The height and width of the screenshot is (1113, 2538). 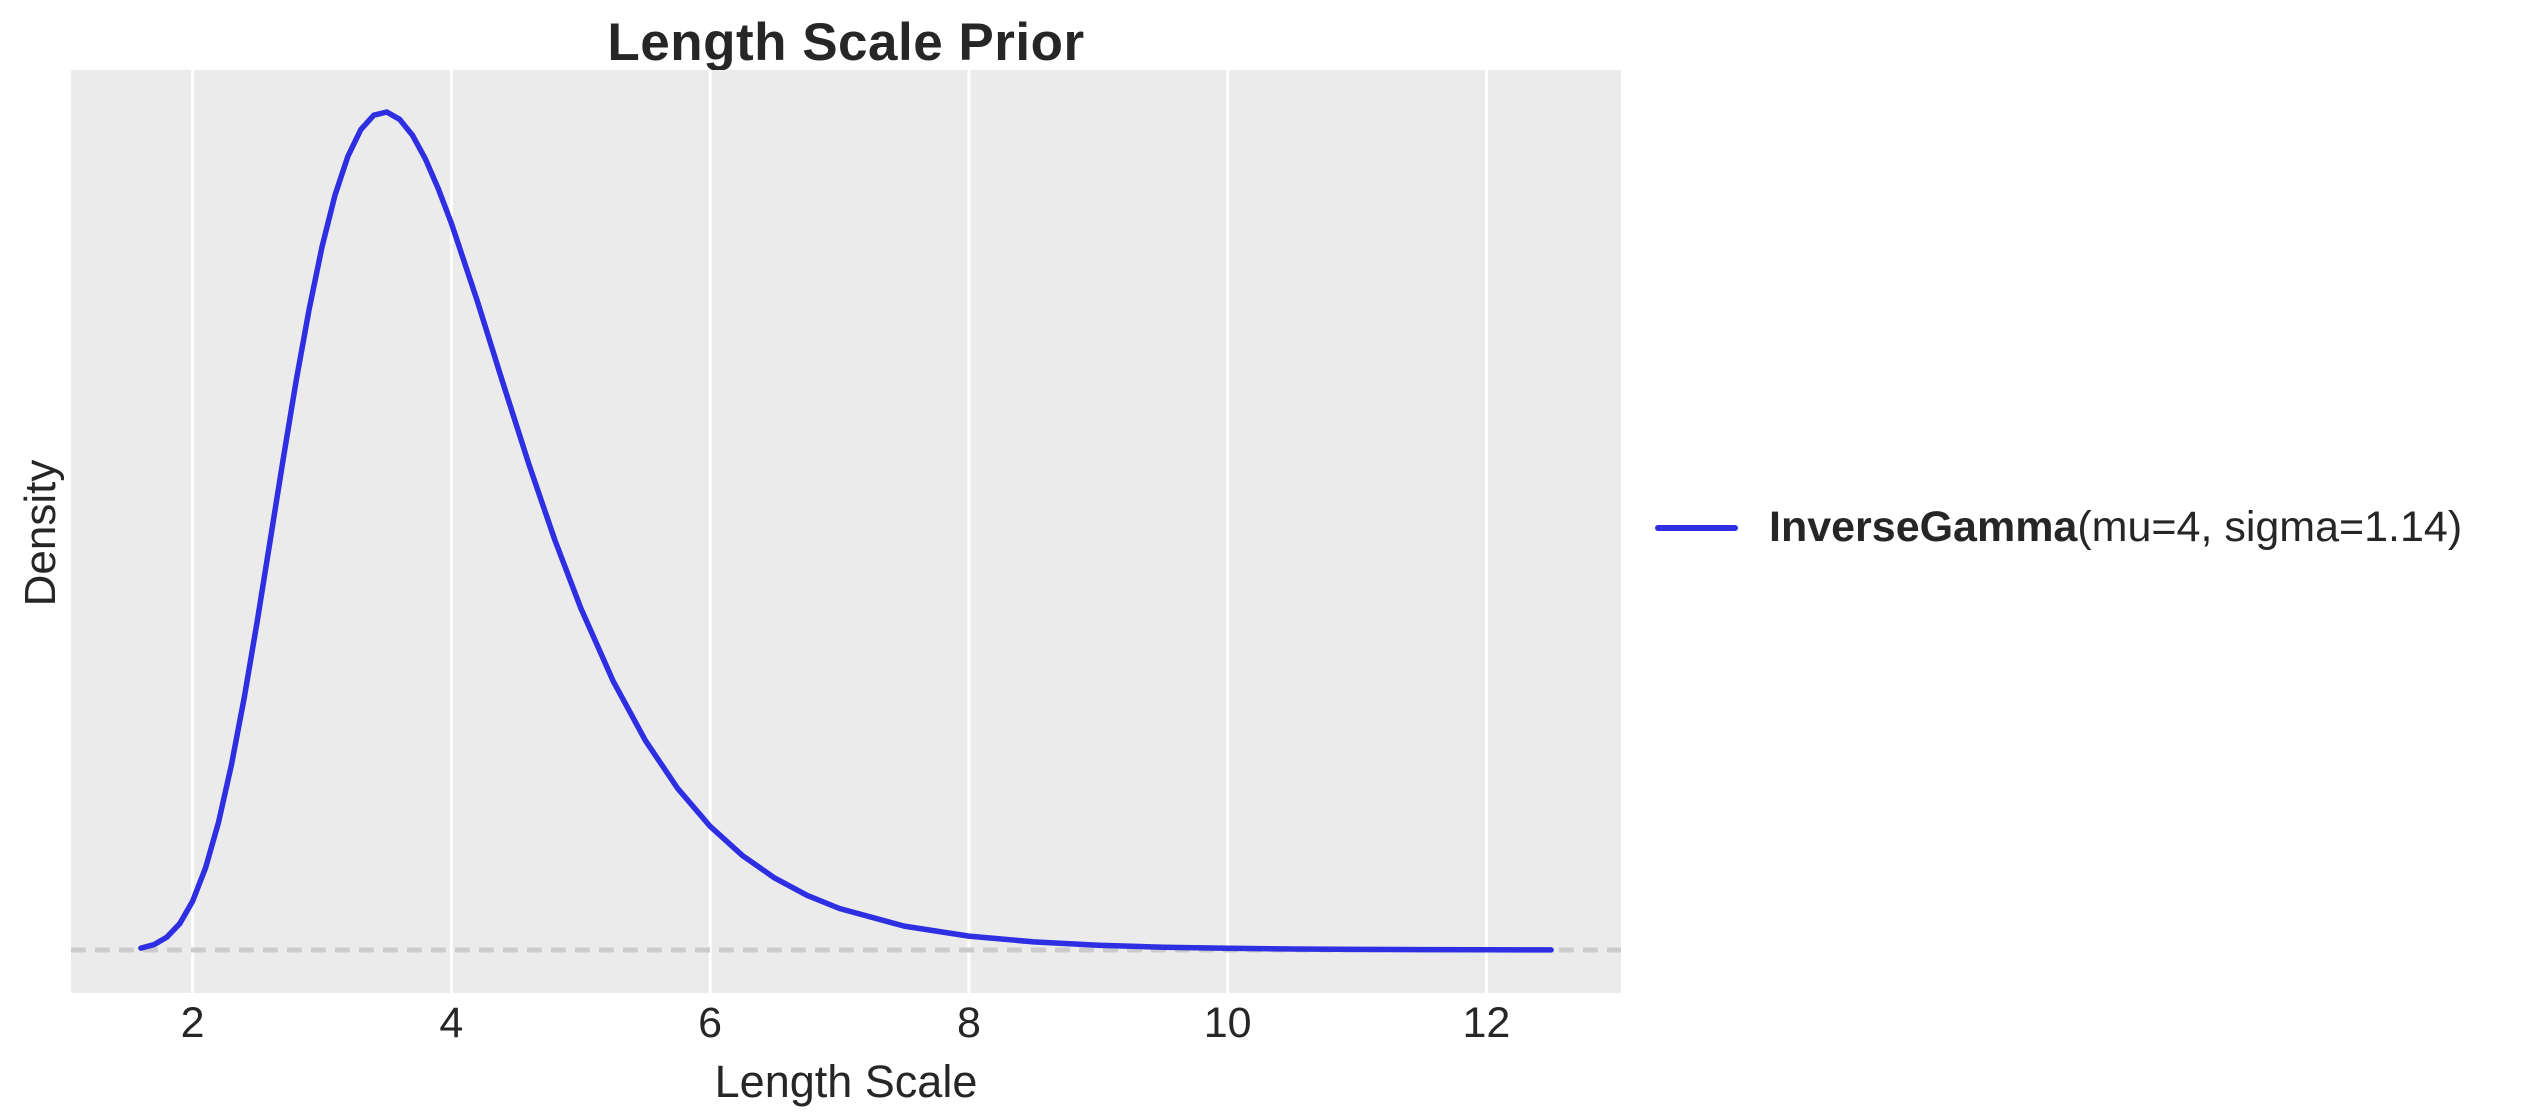 I want to click on x-tick-label-12: 12, so click(x=1486, y=1023).